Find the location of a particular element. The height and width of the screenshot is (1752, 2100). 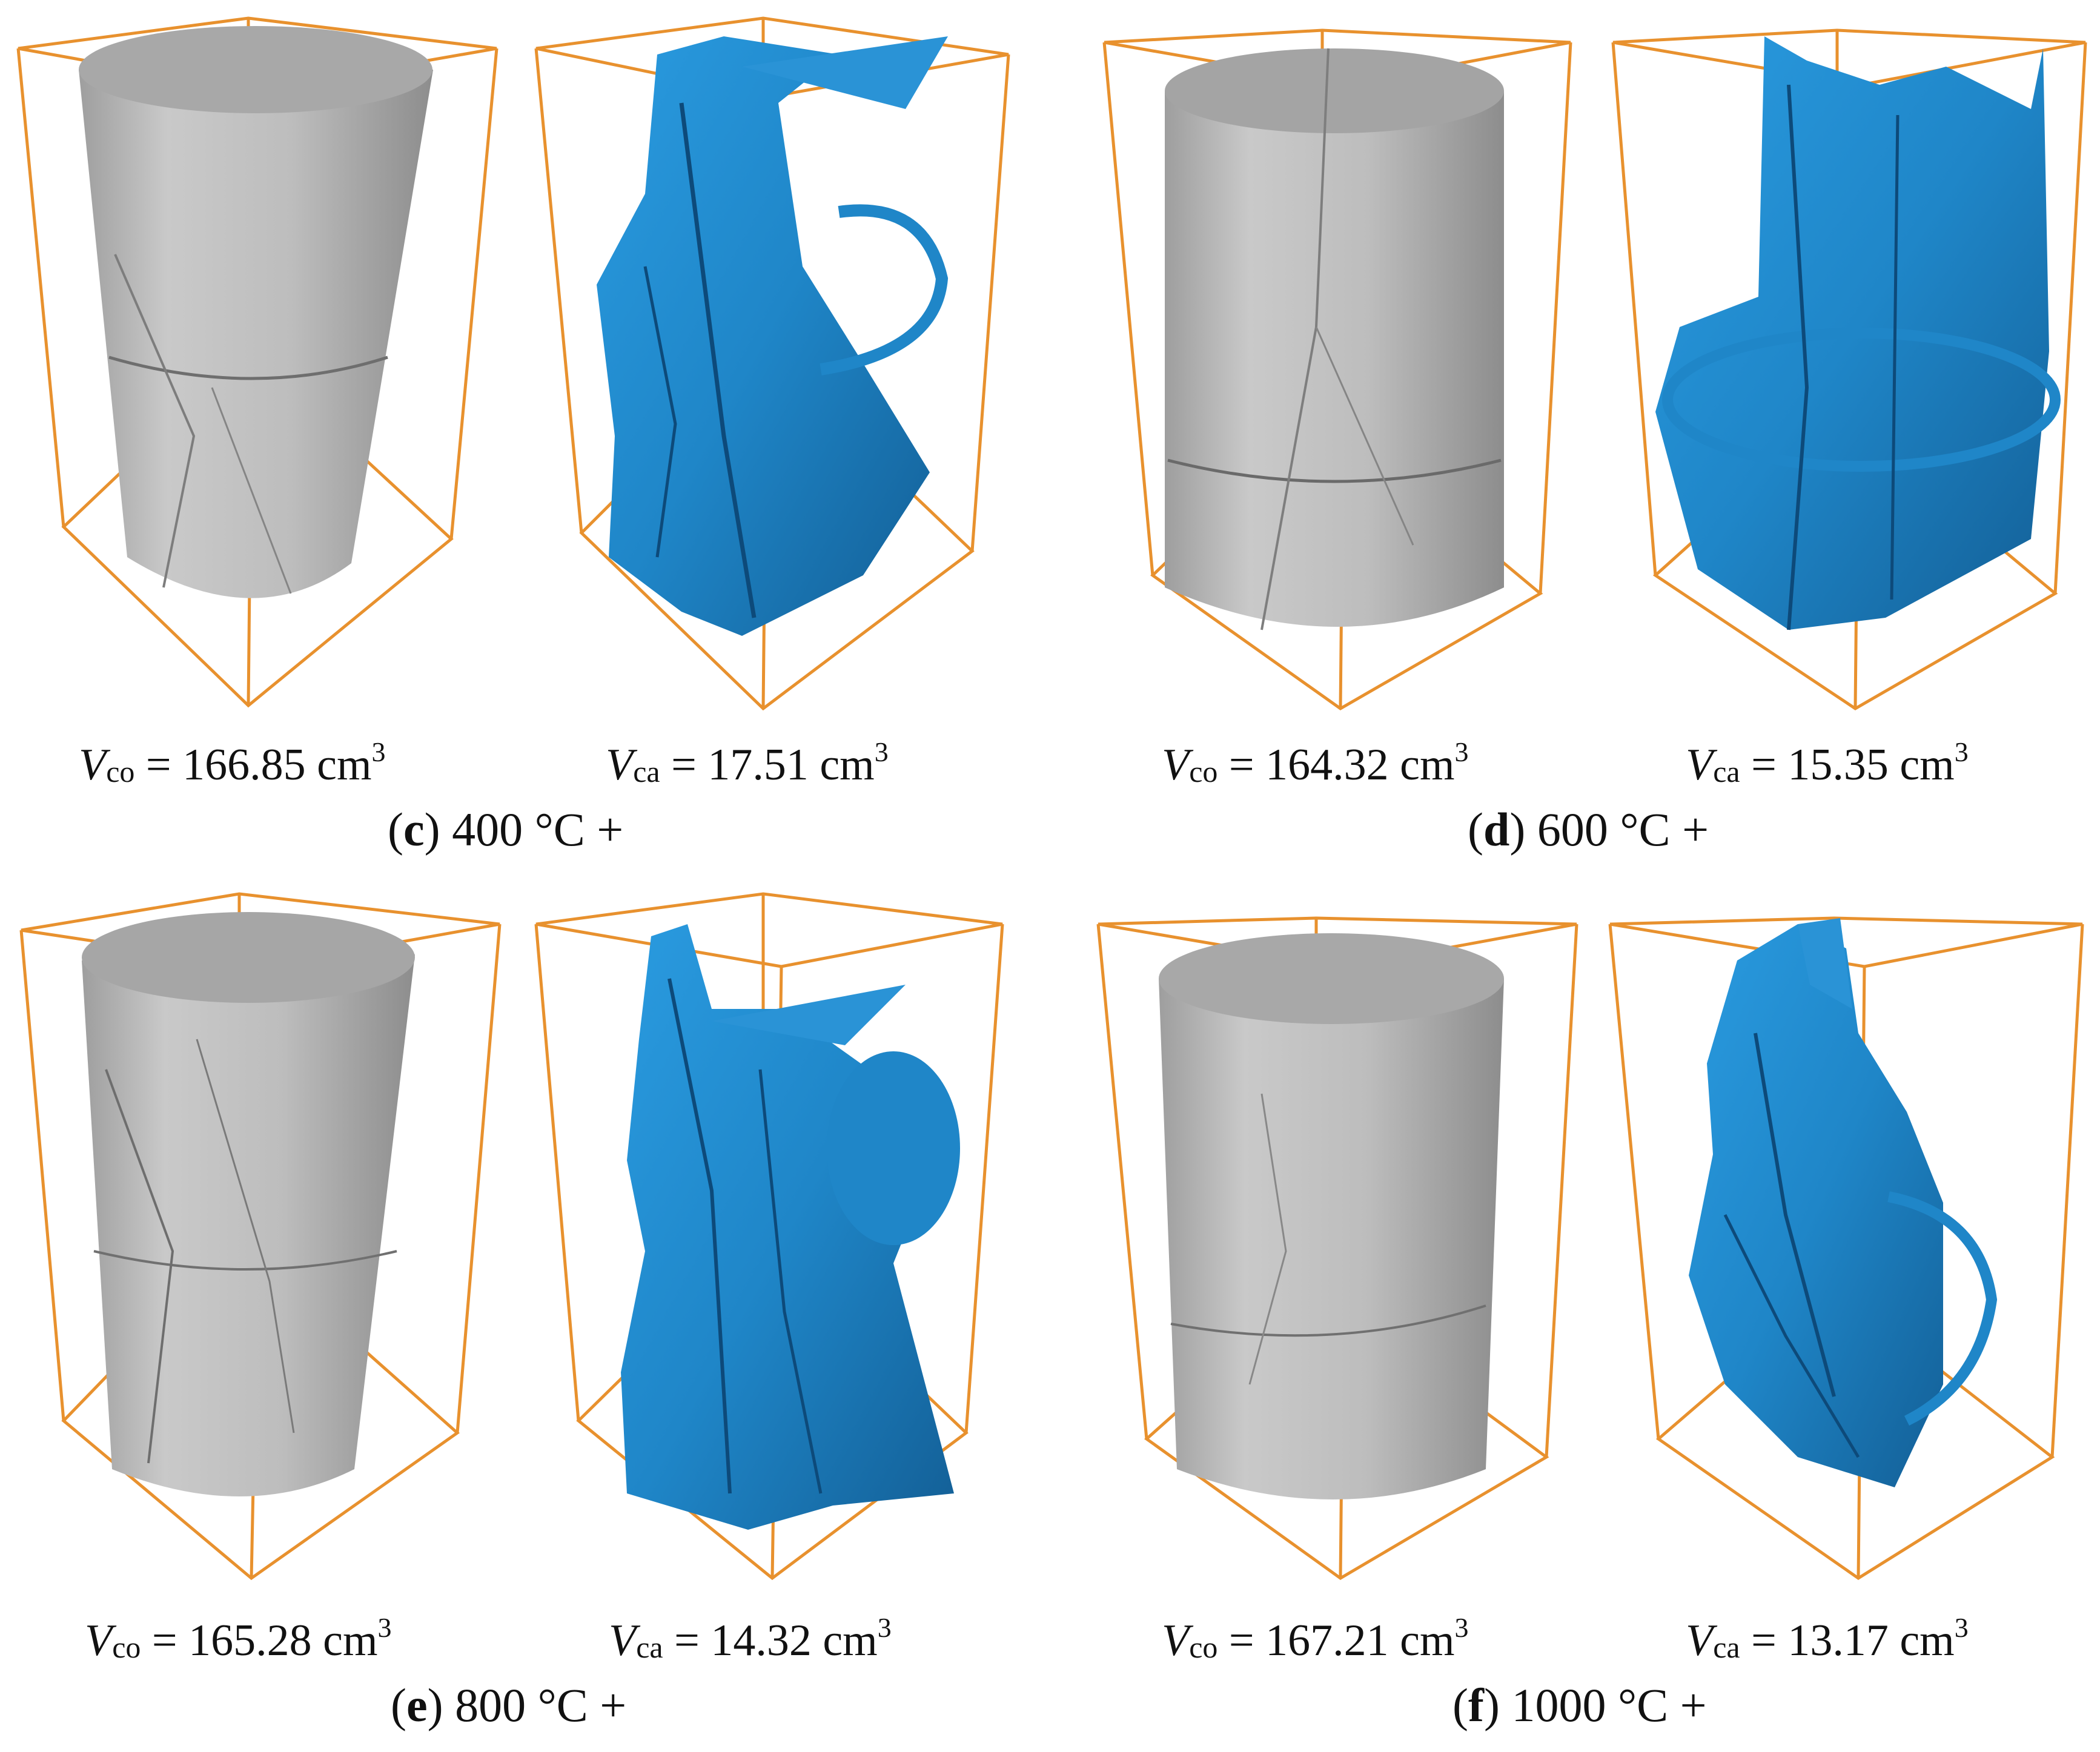

crack-volume-label-d: Vca = 15.35 cm3 is located at coordinates (1827, 763).